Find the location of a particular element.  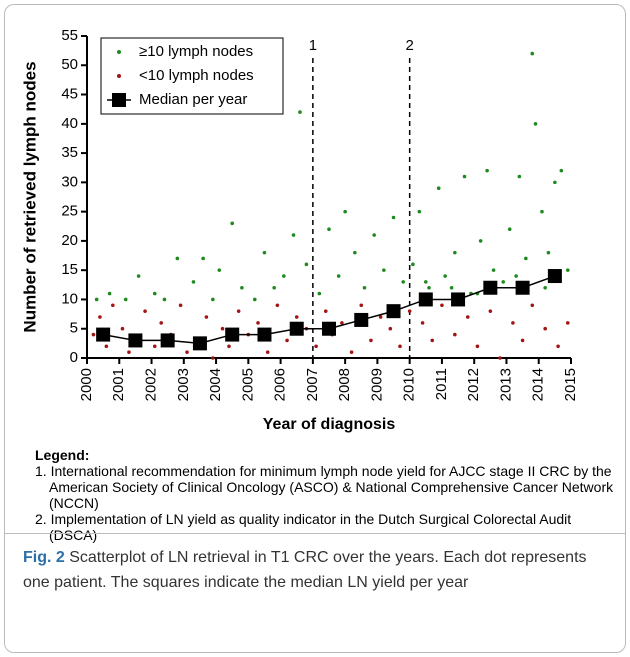

x-tick-label: 2002 is located at coordinates (151, 384).